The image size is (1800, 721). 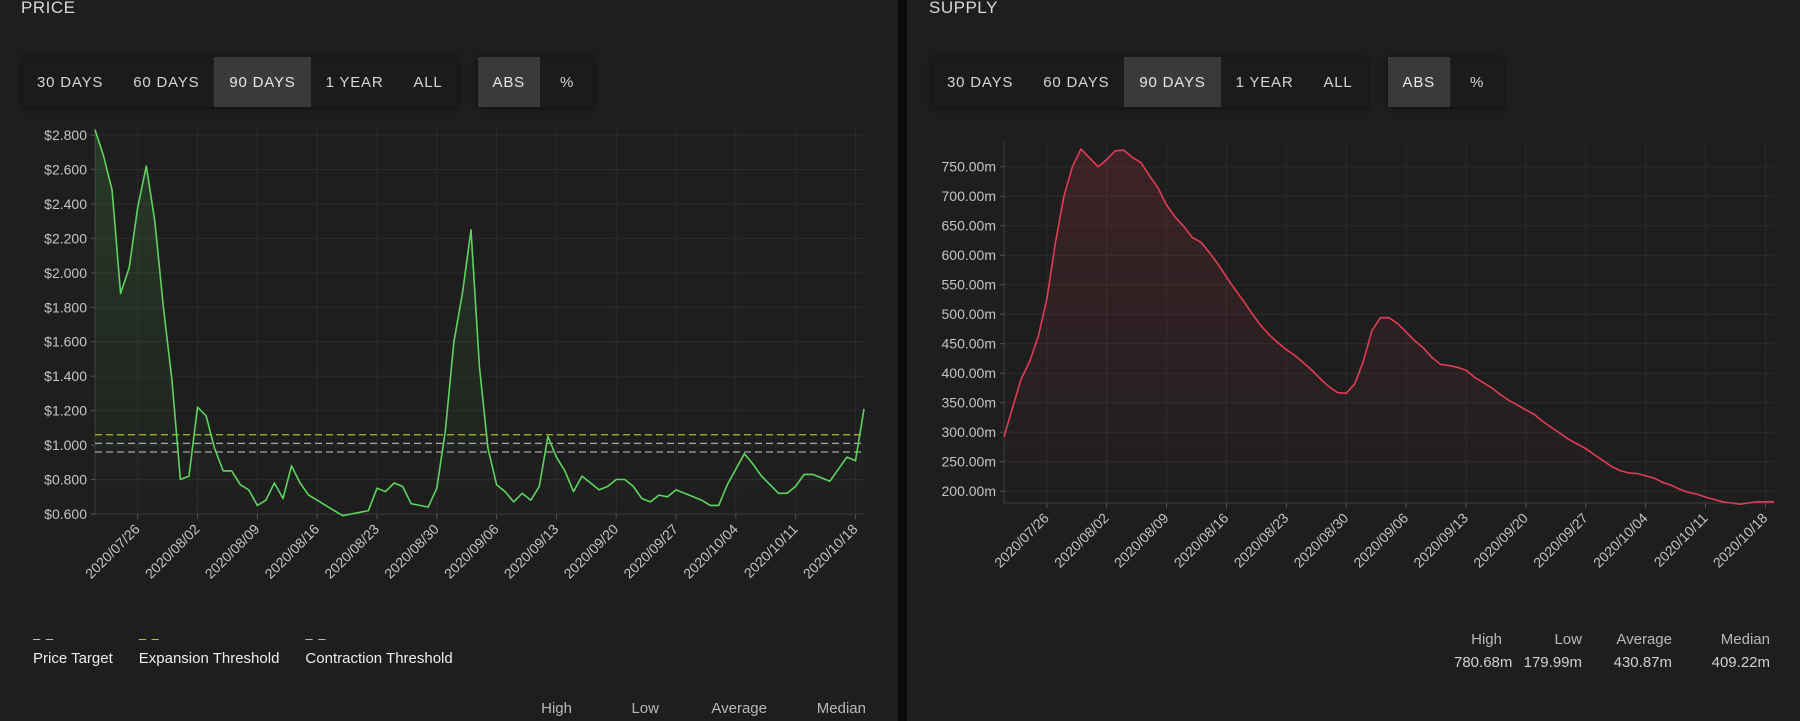 What do you see at coordinates (1338, 82) in the screenshot?
I see `supply-range-all-button: ALL` at bounding box center [1338, 82].